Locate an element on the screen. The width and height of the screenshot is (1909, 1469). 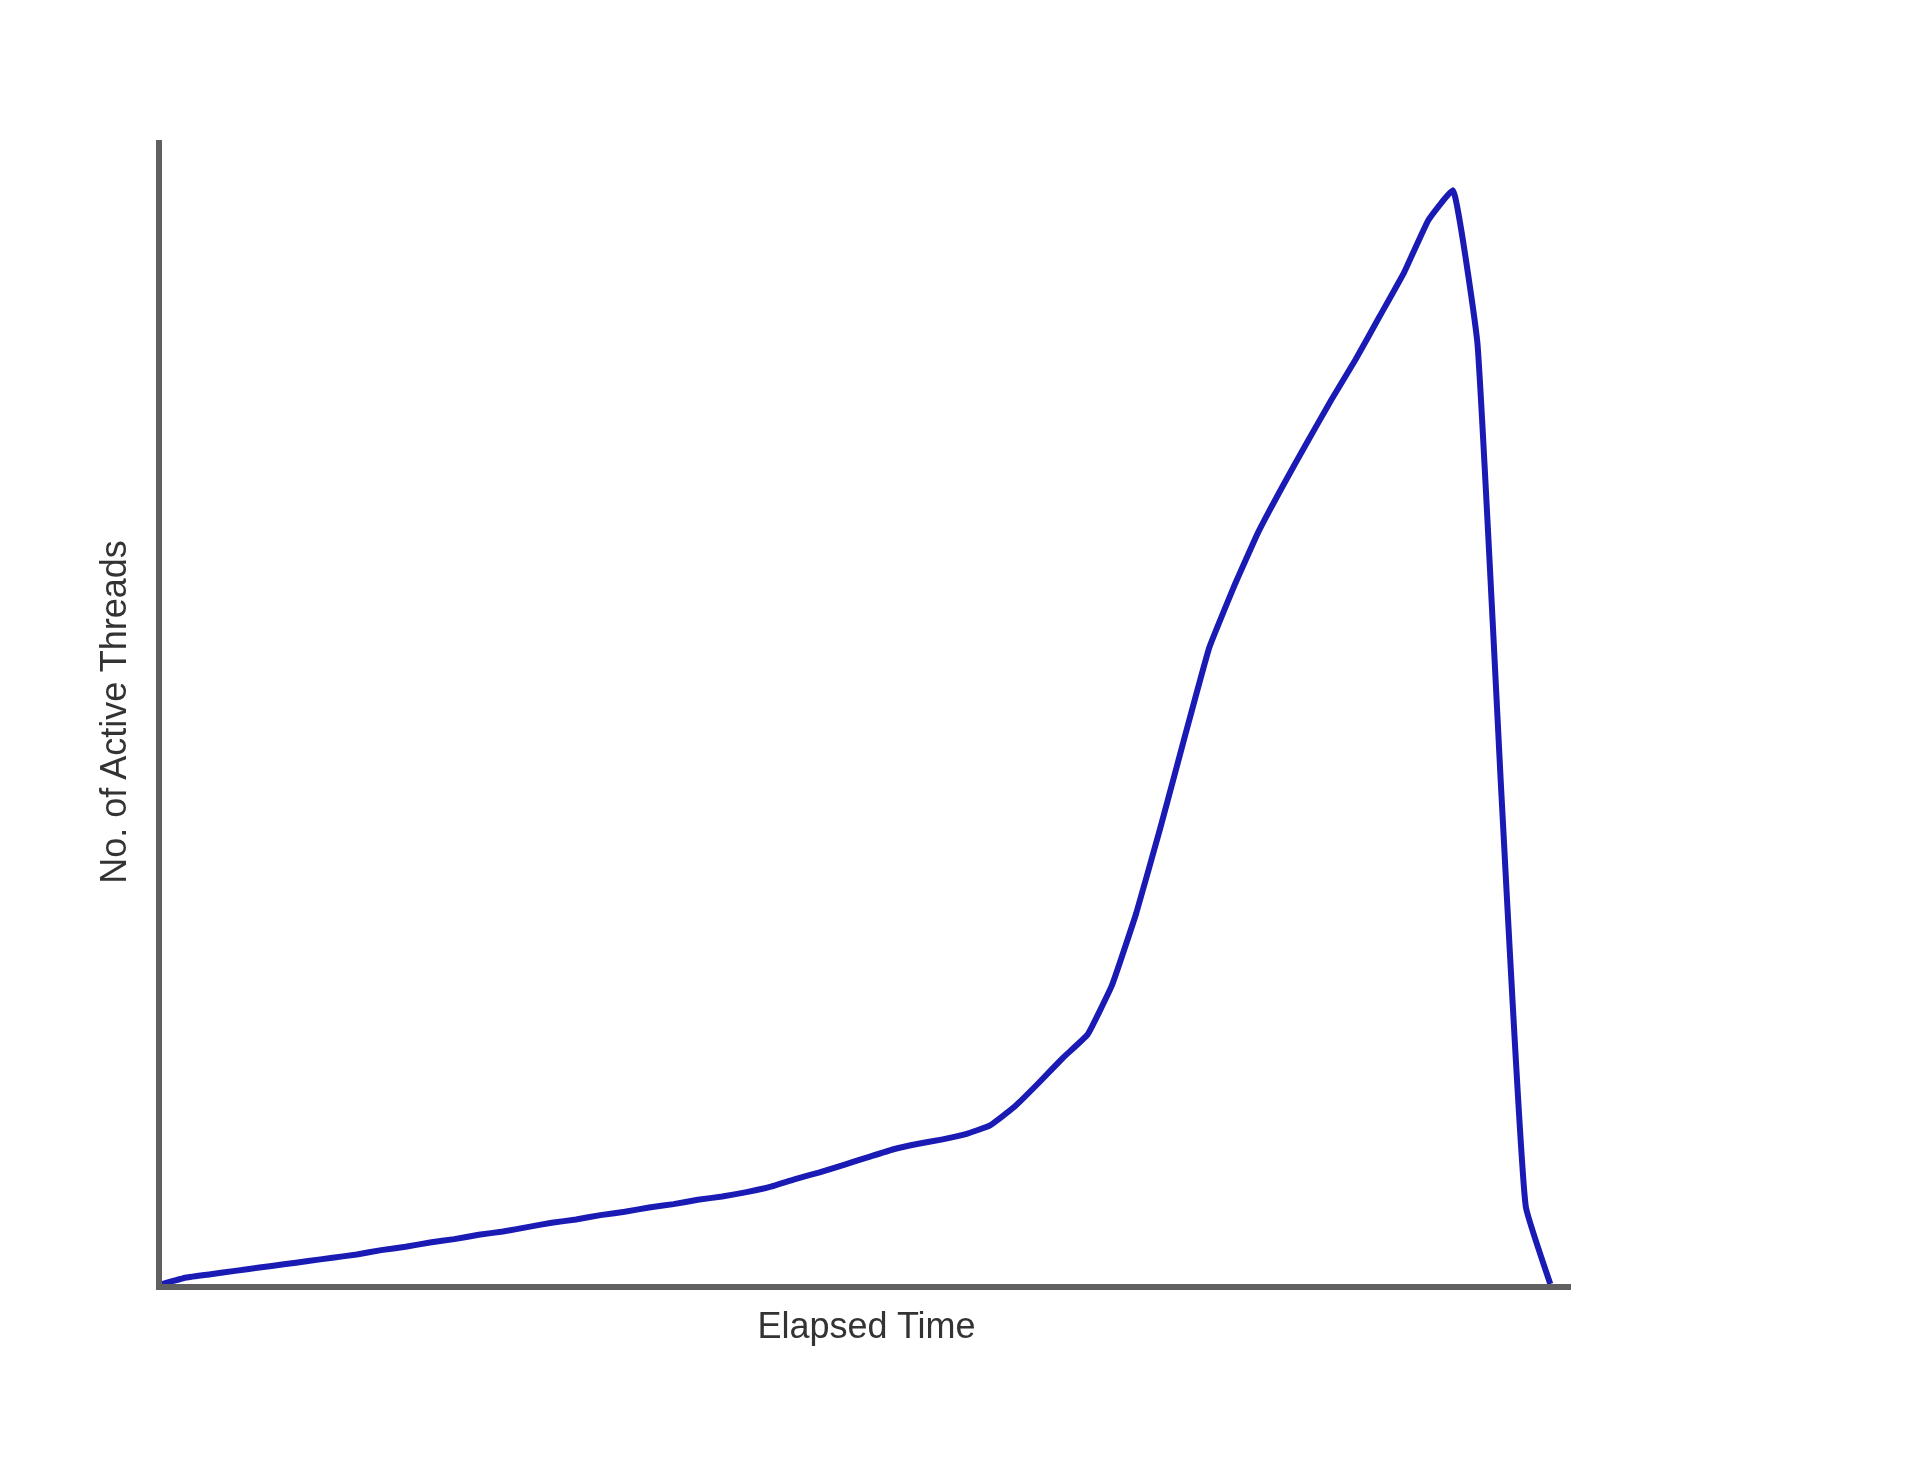
x-axis-title: Elapsed Time is located at coordinates (866, 1326).